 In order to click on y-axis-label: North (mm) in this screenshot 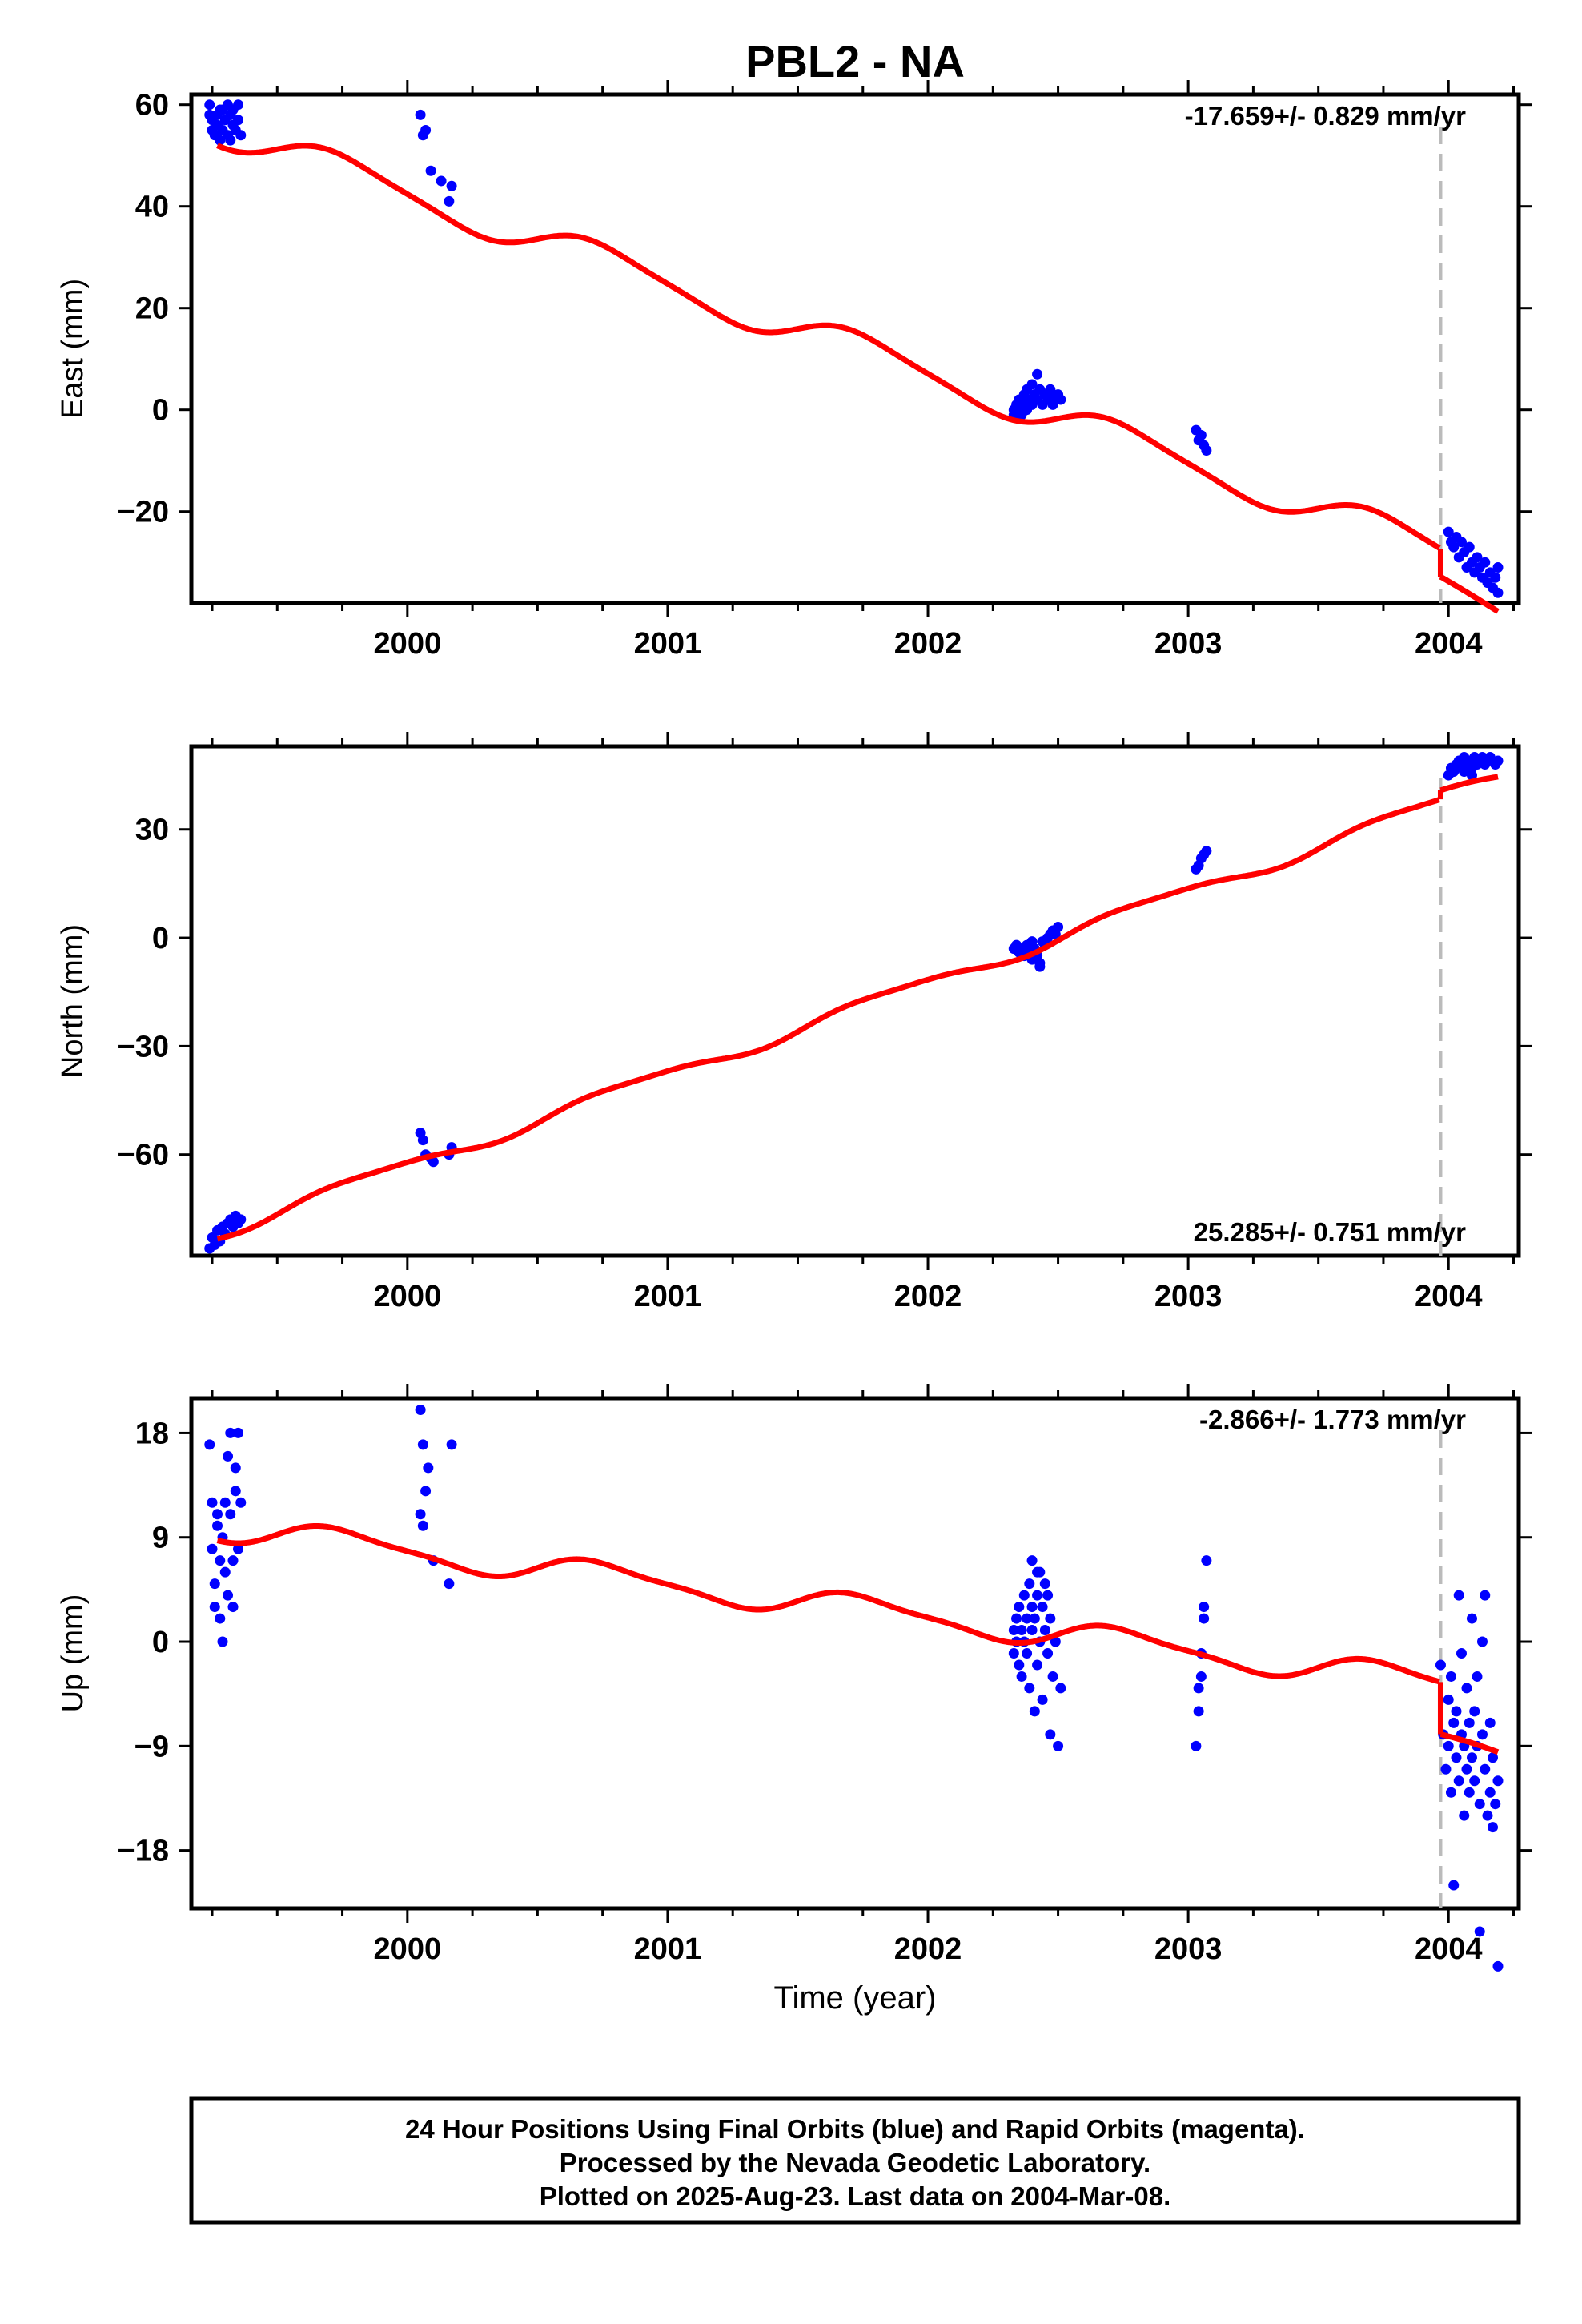, I will do `click(73, 1001)`.